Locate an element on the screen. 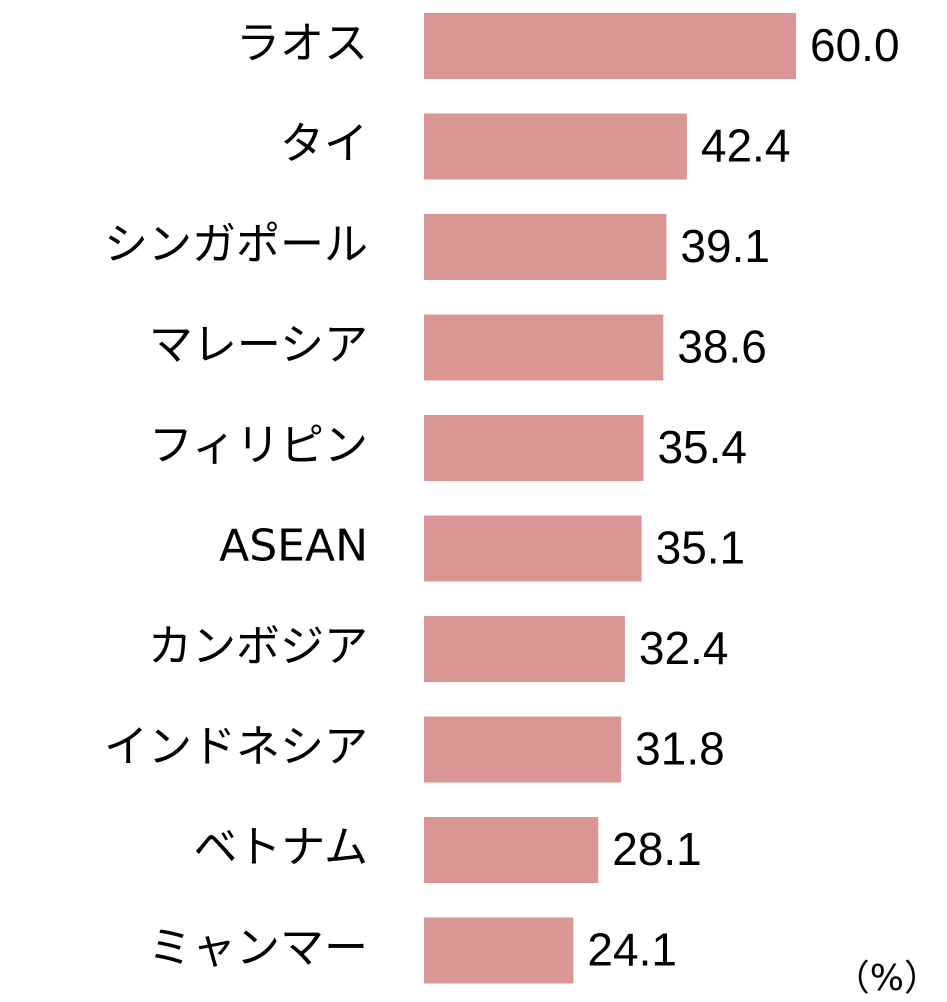  category-label: シンガポール is located at coordinates (236, 244).